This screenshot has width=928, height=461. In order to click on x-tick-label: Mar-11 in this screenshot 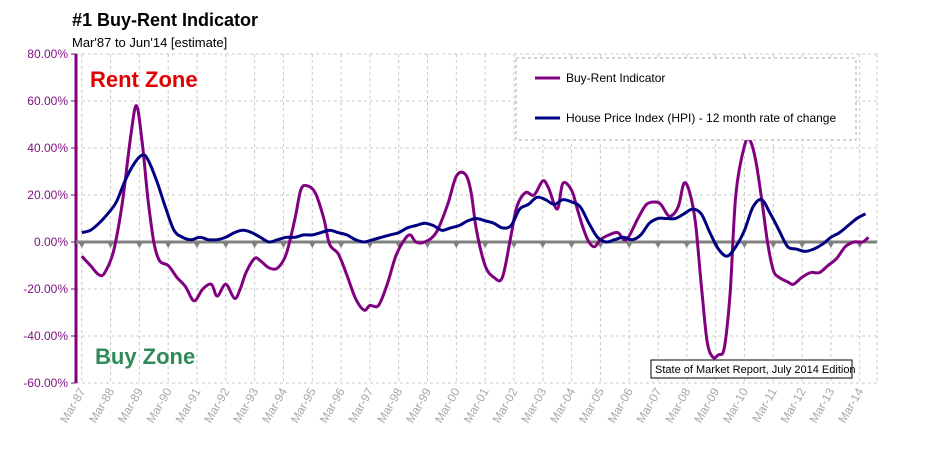, I will do `click(764, 404)`.